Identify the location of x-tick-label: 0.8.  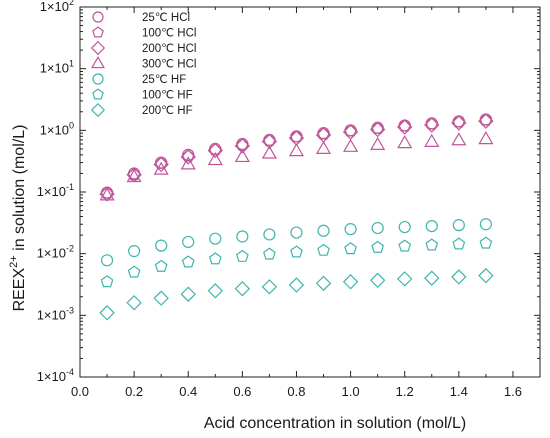
(296, 391).